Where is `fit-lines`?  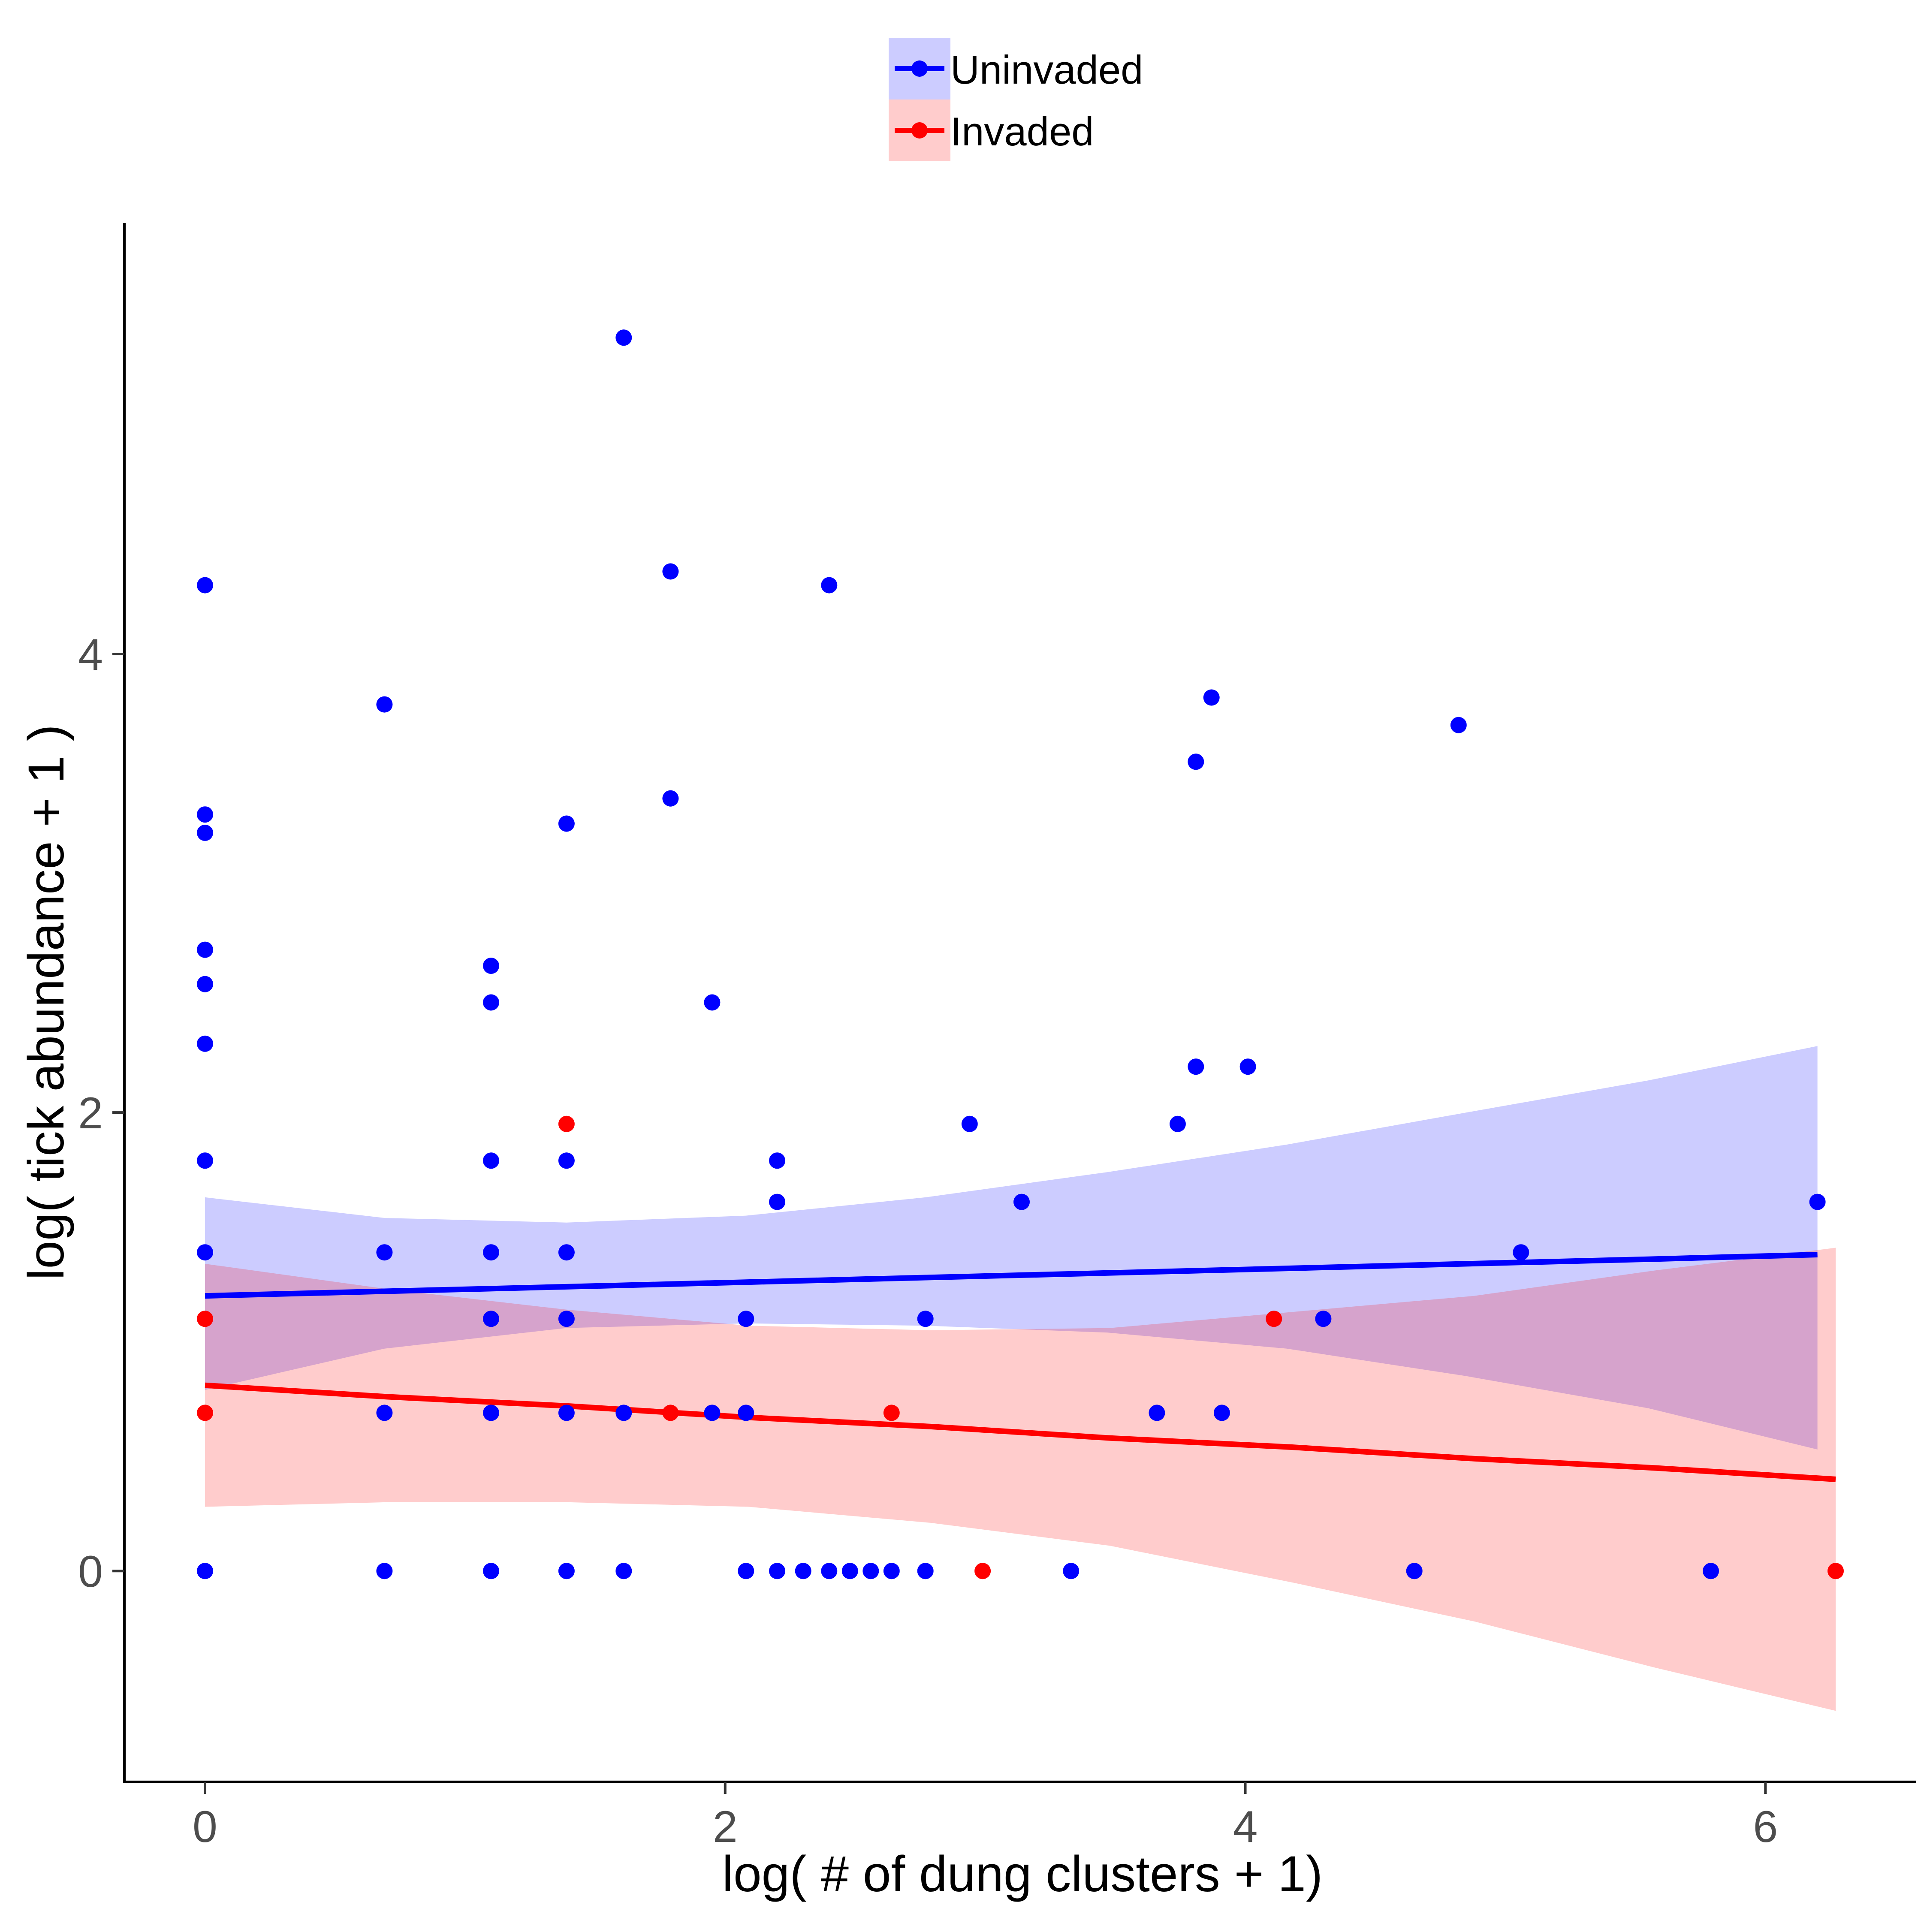 fit-lines is located at coordinates (1020, 1367).